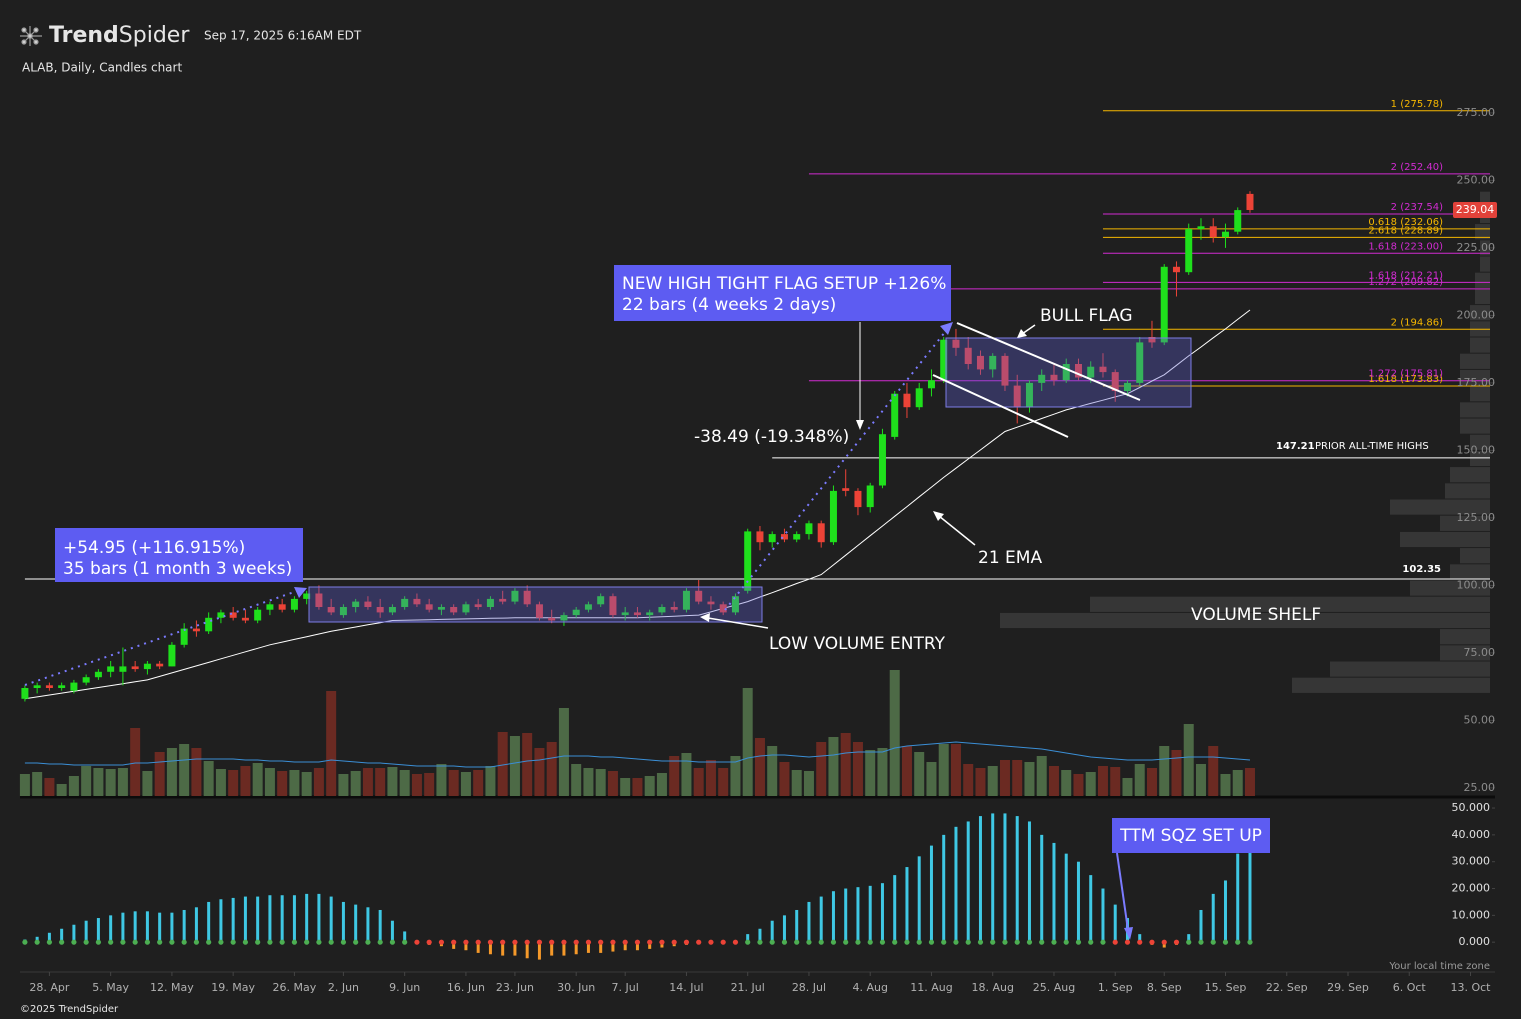  What do you see at coordinates (466, 987) in the screenshot?
I see `x-tick-label: 16. Jun` at bounding box center [466, 987].